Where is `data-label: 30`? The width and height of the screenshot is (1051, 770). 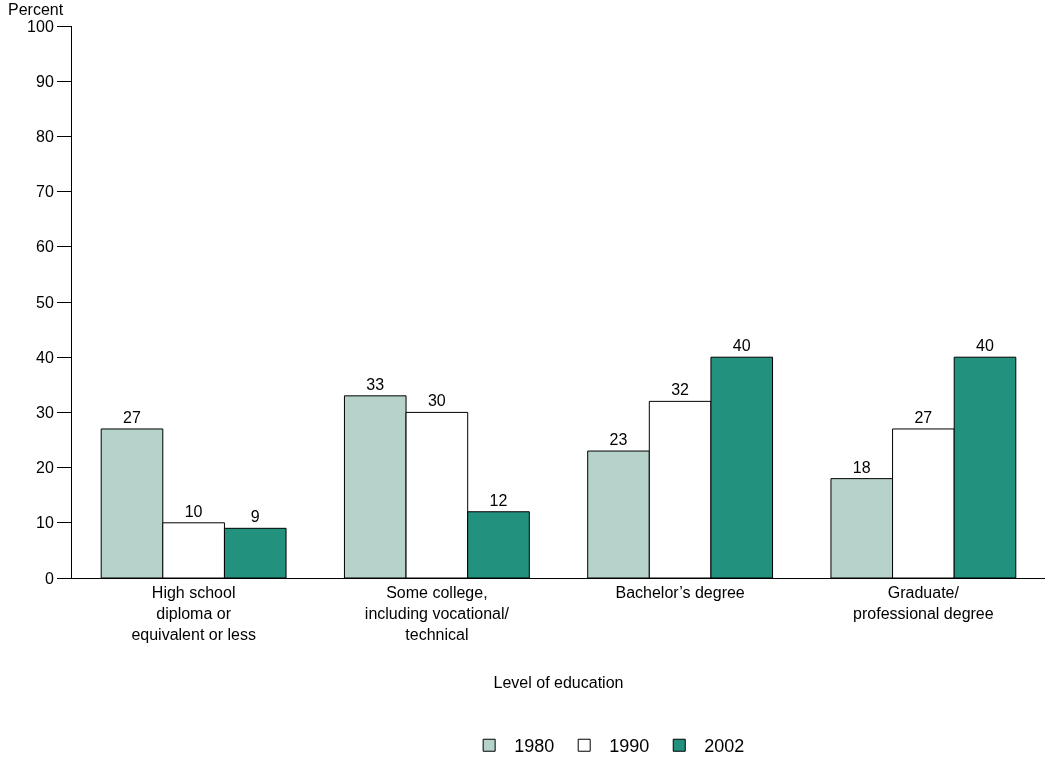 data-label: 30 is located at coordinates (436, 401).